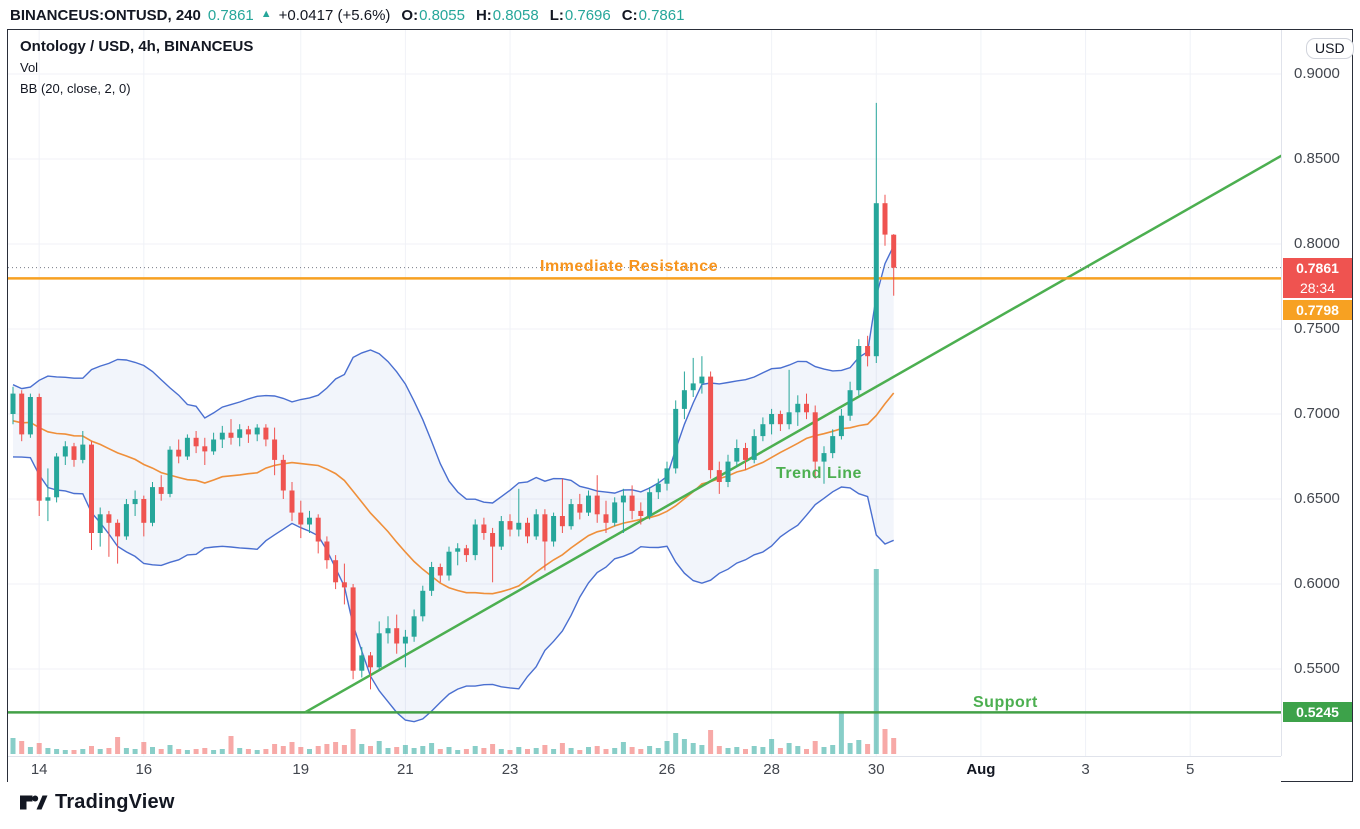 The width and height of the screenshot is (1360, 829). Describe the element at coordinates (876, 769) in the screenshot. I see `time-tick-label: 30` at that location.